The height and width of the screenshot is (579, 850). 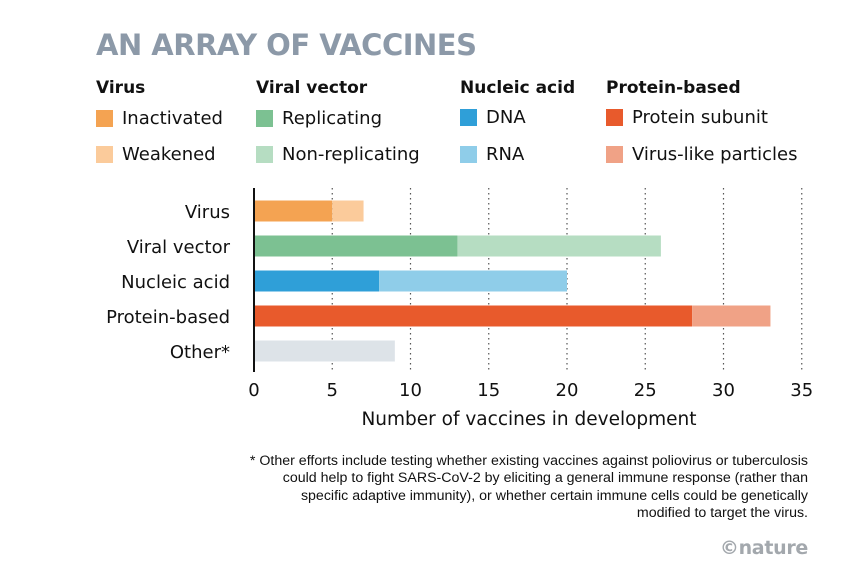 What do you see at coordinates (700, 117) in the screenshot?
I see `legend-label: Protein subunit` at bounding box center [700, 117].